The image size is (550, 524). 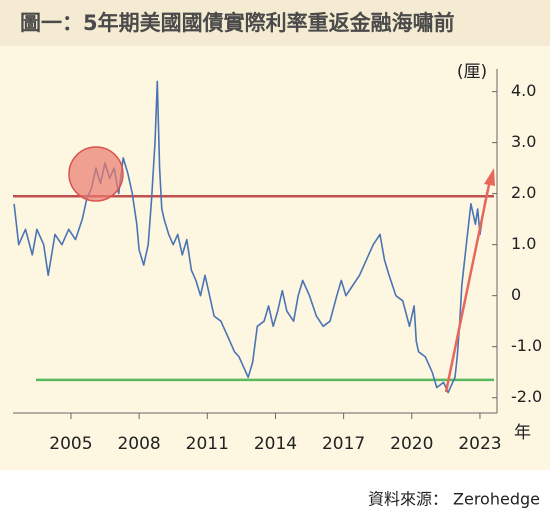 I want to click on y-tick-label: 4.0, so click(x=523, y=90).